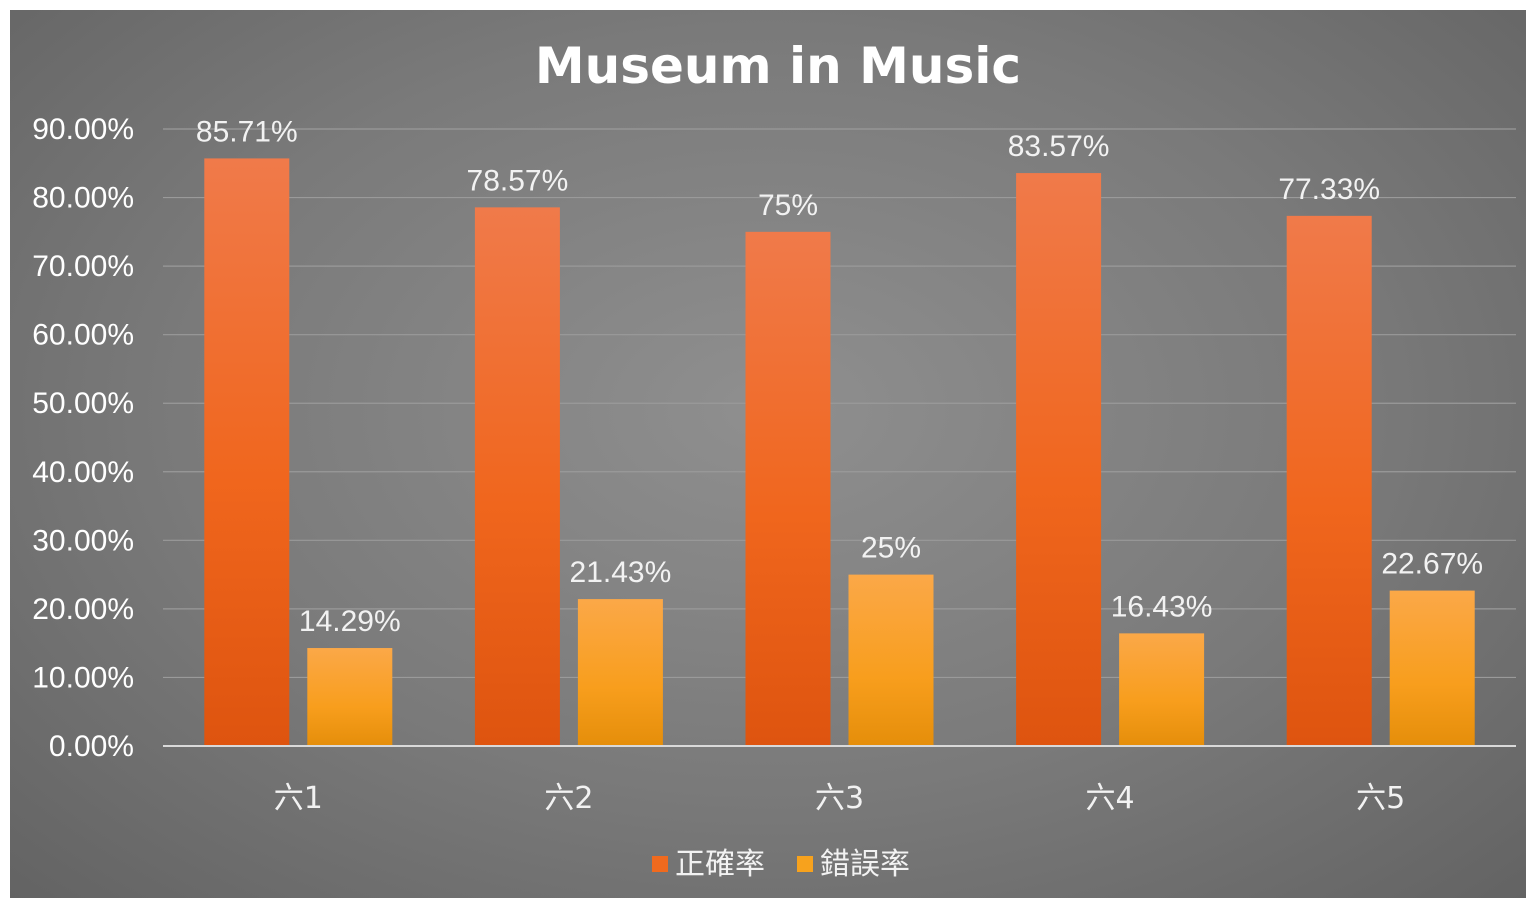 Image resolution: width=1536 pixels, height=902 pixels. What do you see at coordinates (350, 621) in the screenshot?
I see `data-label: 14.29%` at bounding box center [350, 621].